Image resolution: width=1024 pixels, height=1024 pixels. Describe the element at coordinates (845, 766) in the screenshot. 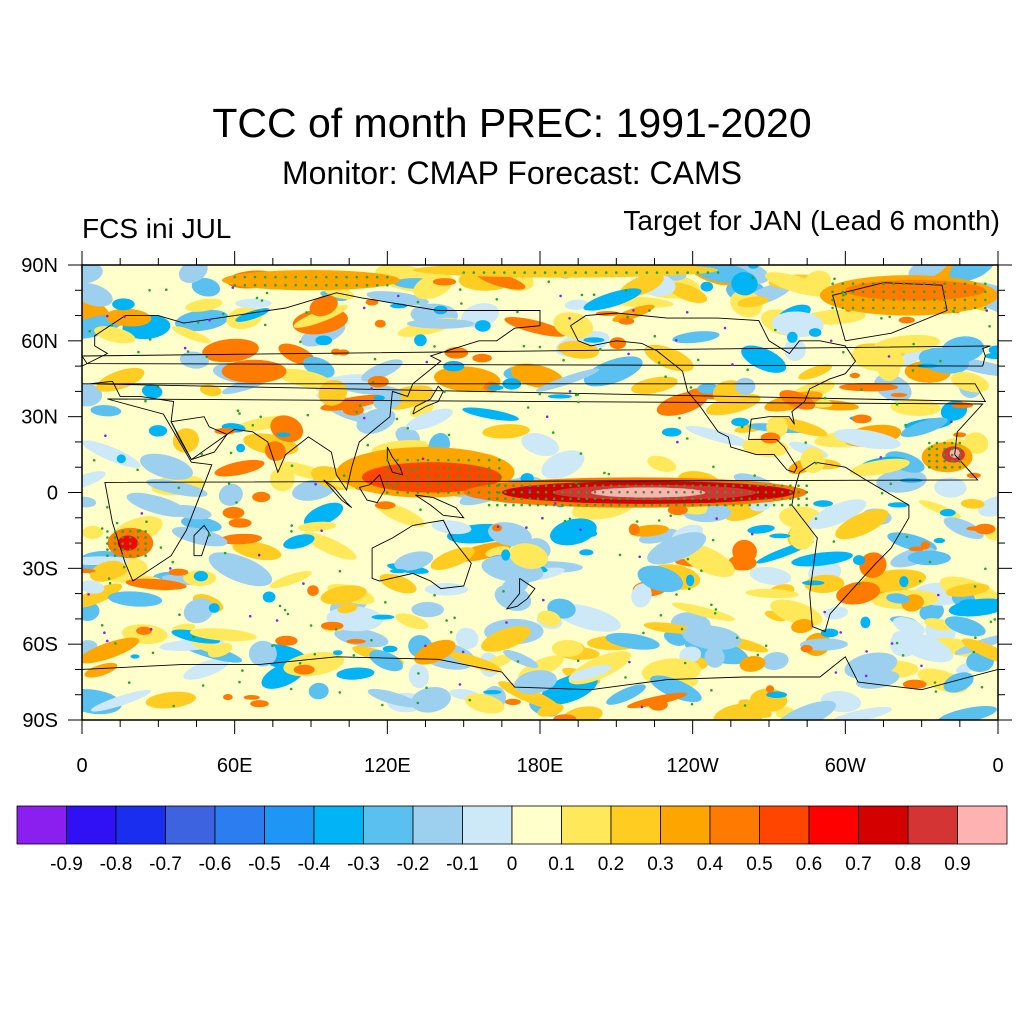

I see `lon-tick-label: 60W` at that location.